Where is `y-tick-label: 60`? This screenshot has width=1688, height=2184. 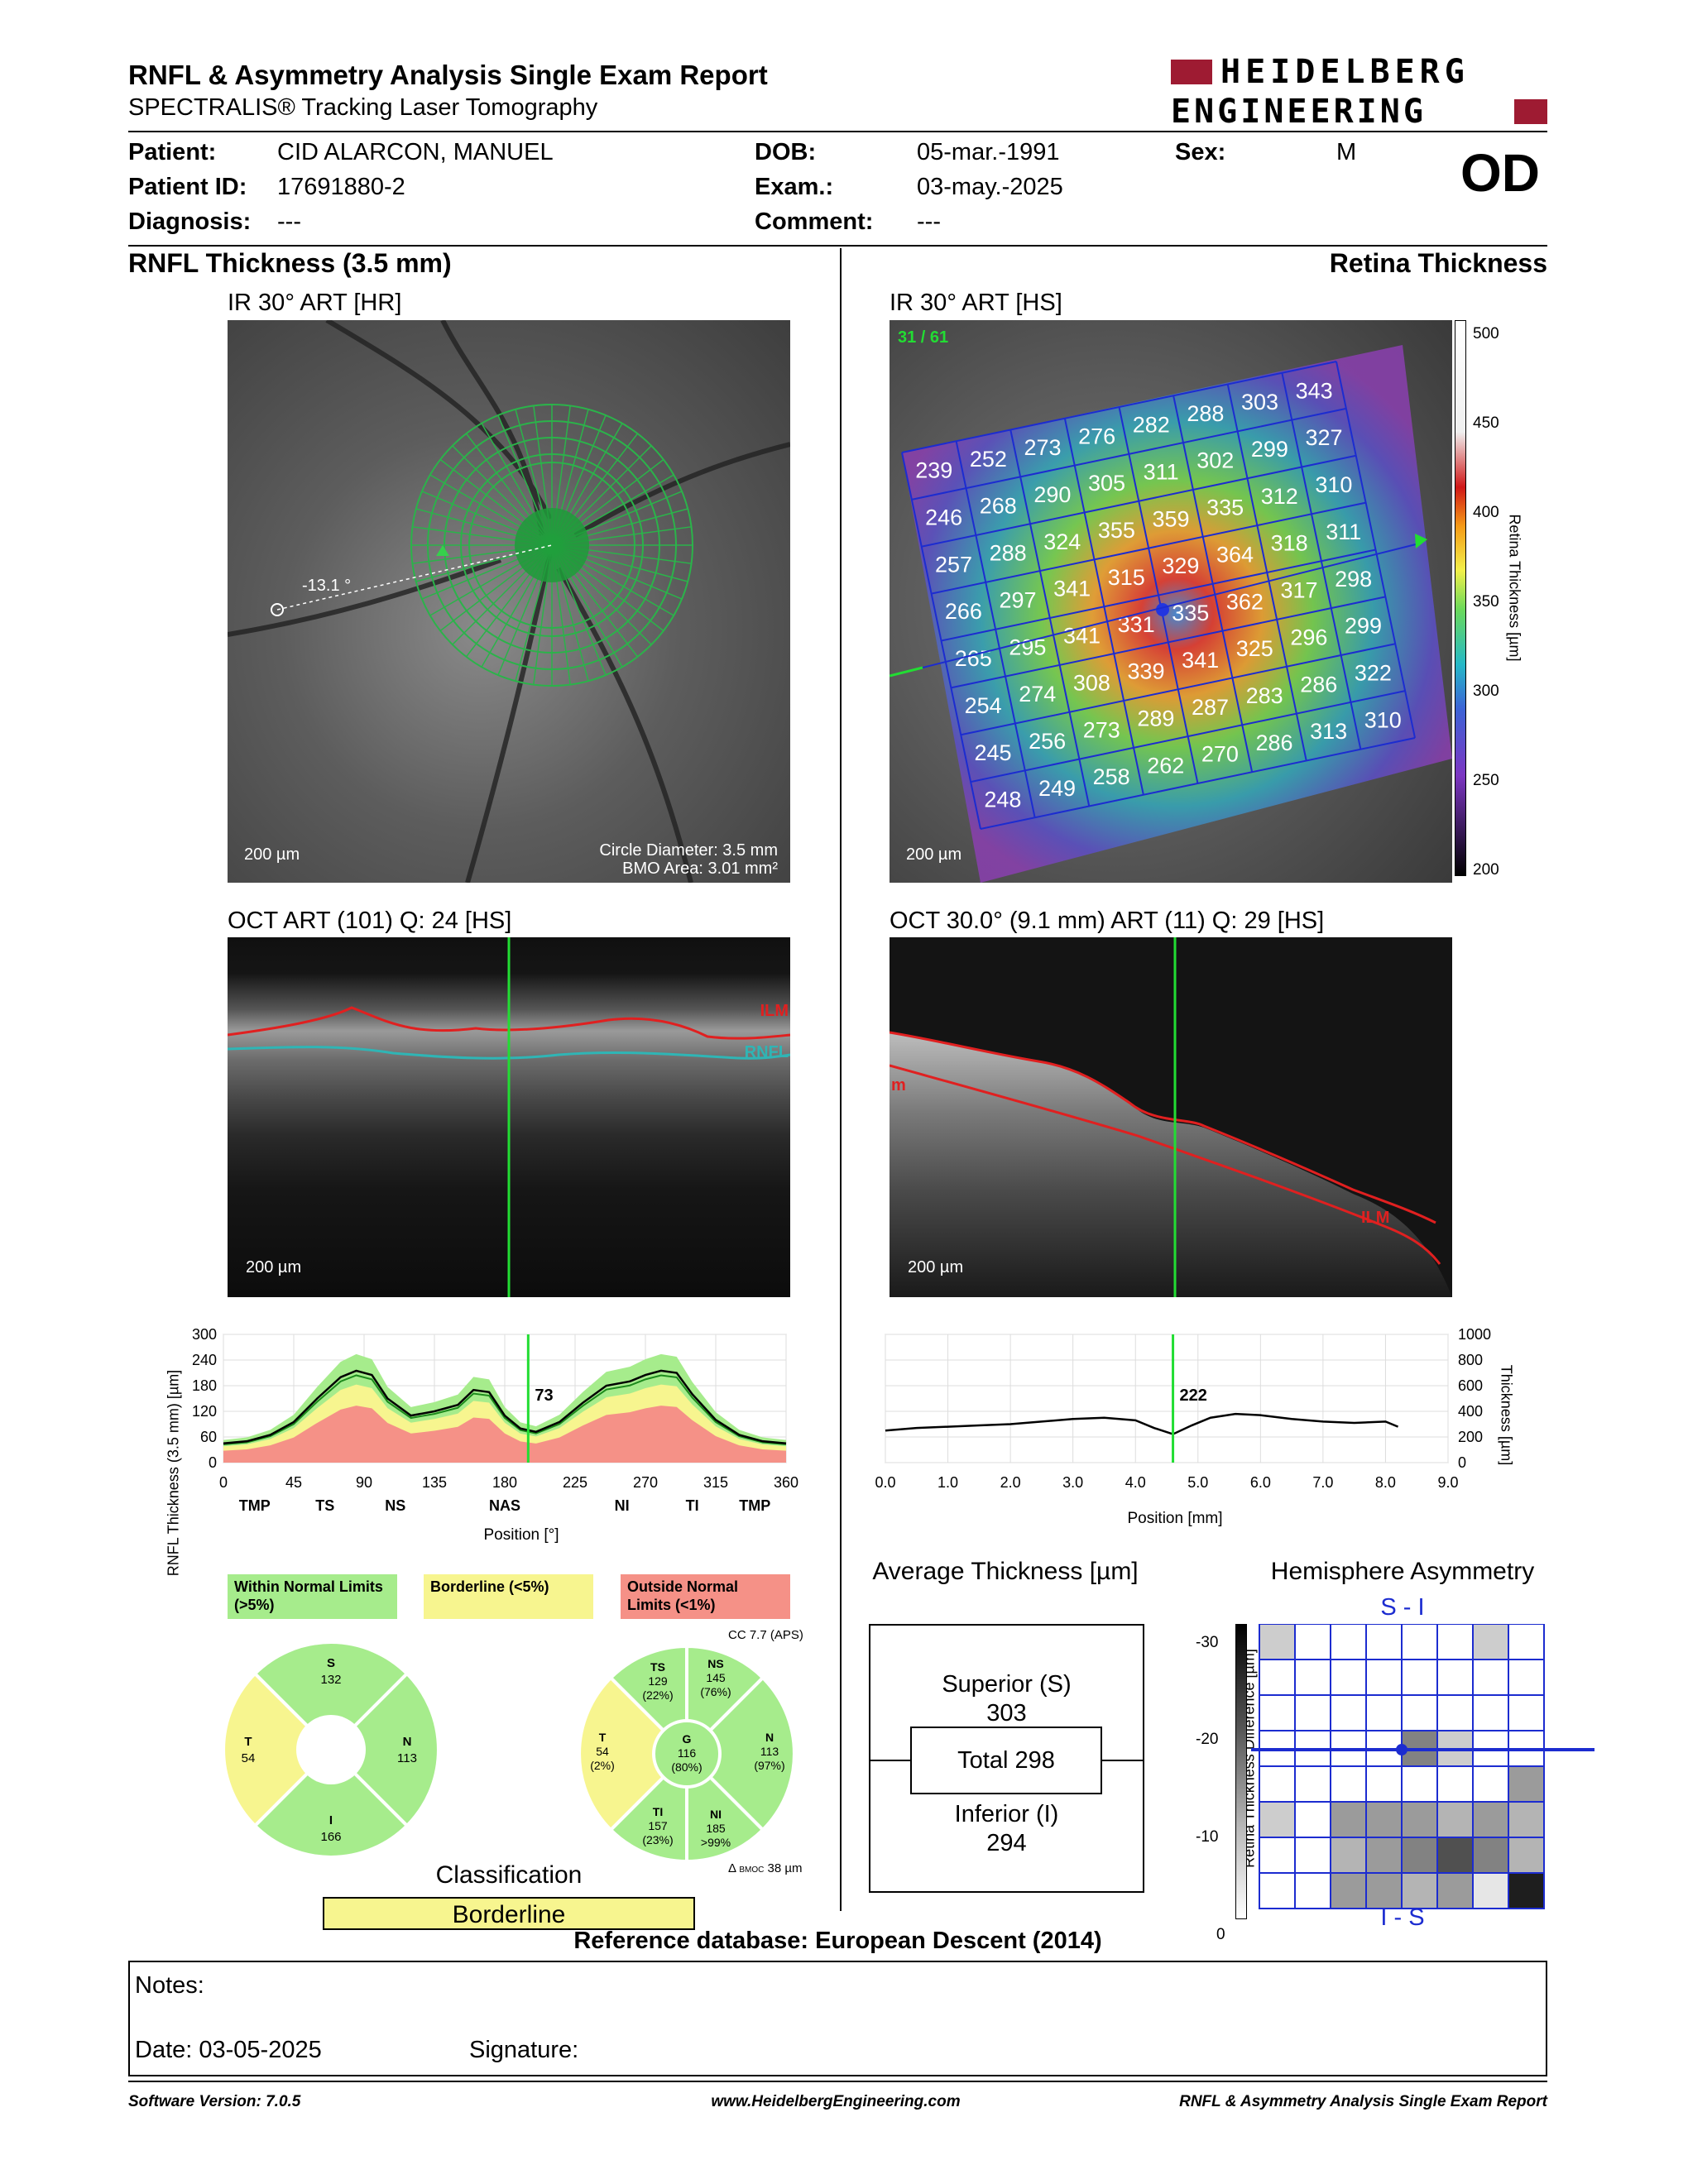
y-tick-label: 60 is located at coordinates (208, 1437).